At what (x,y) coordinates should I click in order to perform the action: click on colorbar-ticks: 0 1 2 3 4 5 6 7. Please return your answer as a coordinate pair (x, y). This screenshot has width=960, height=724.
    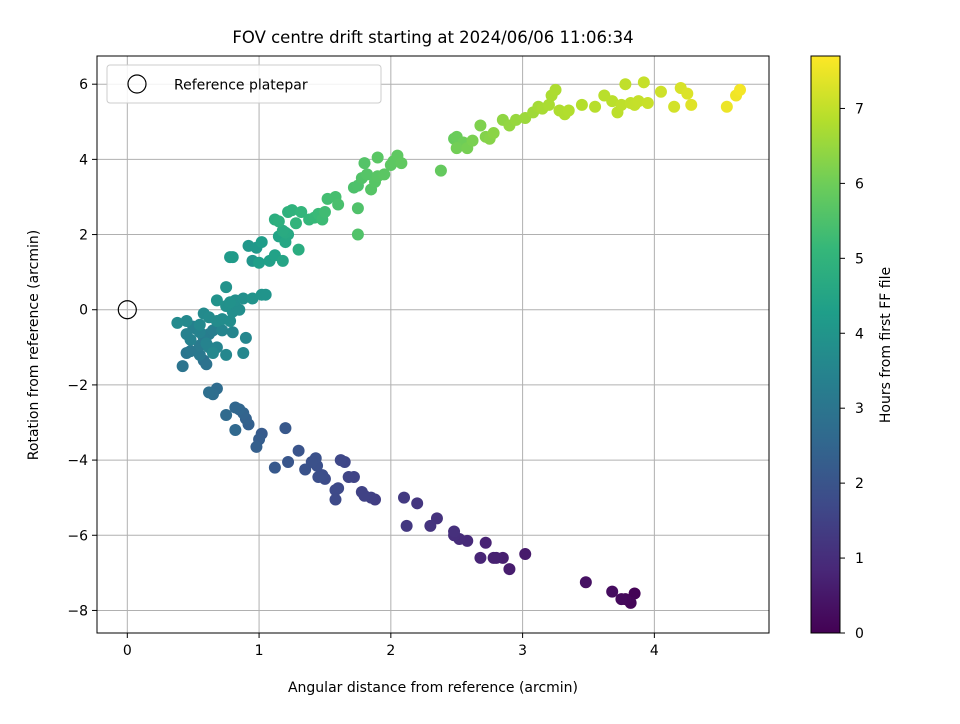
    Looking at the image, I should click on (852, 371).